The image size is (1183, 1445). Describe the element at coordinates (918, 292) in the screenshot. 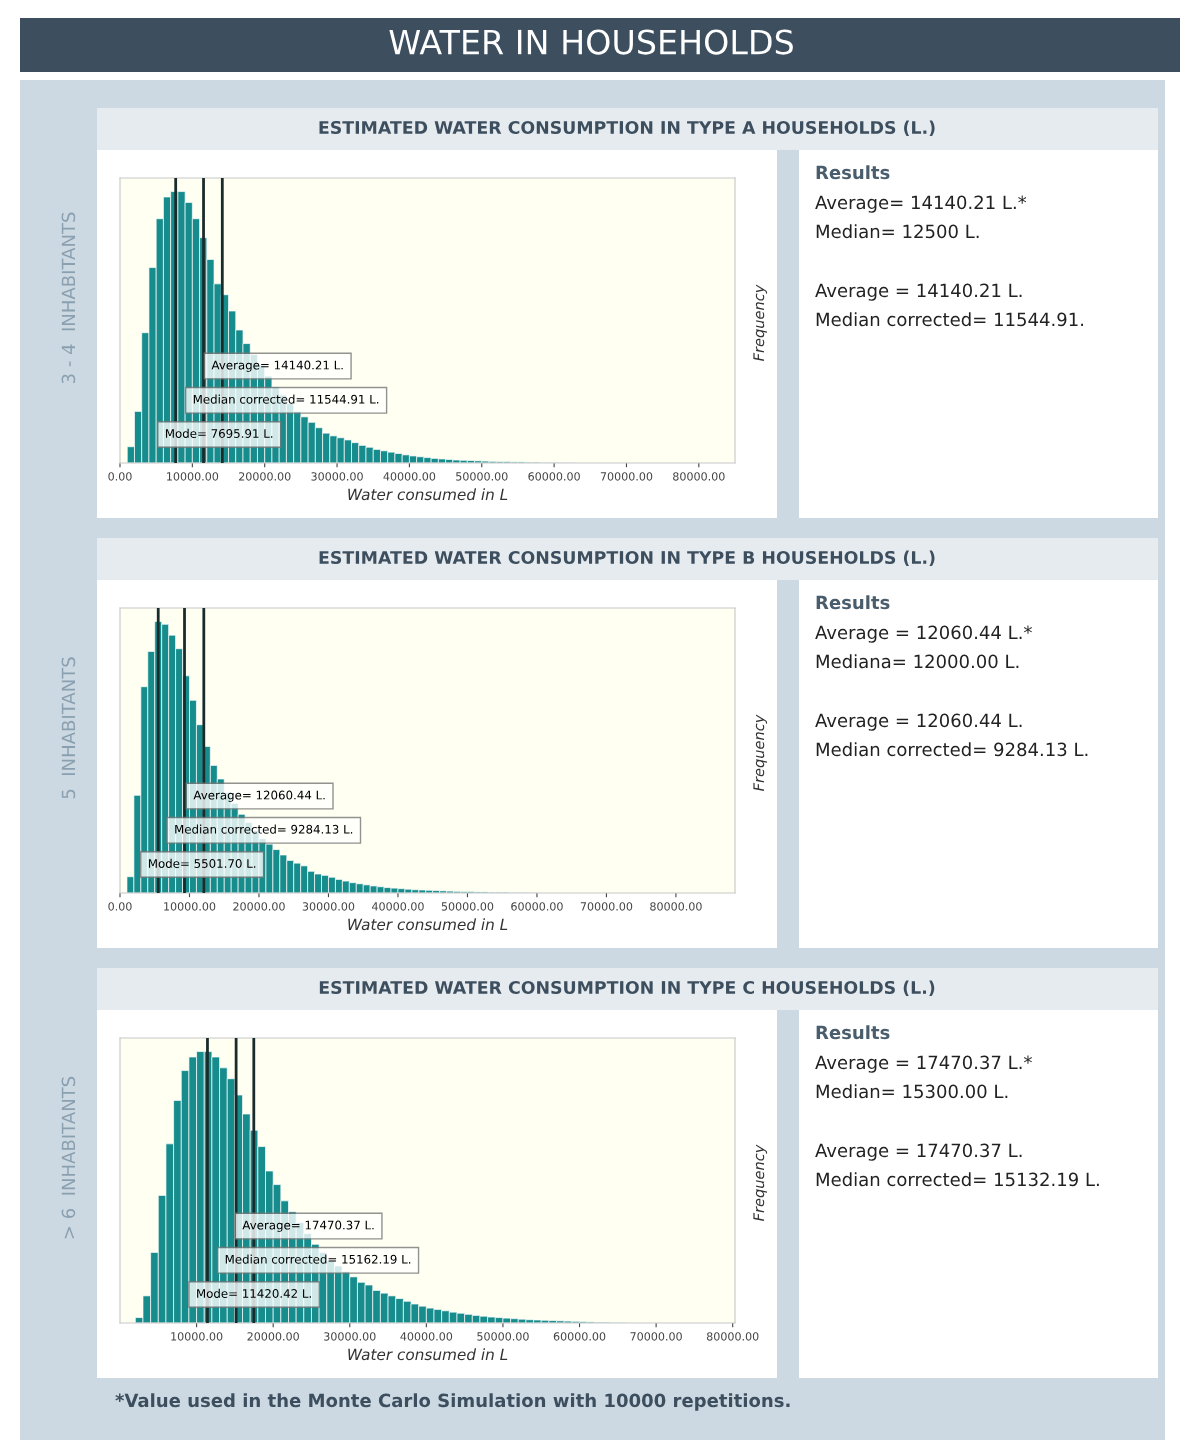

I see `text: Average = 14140.21 L.` at that location.